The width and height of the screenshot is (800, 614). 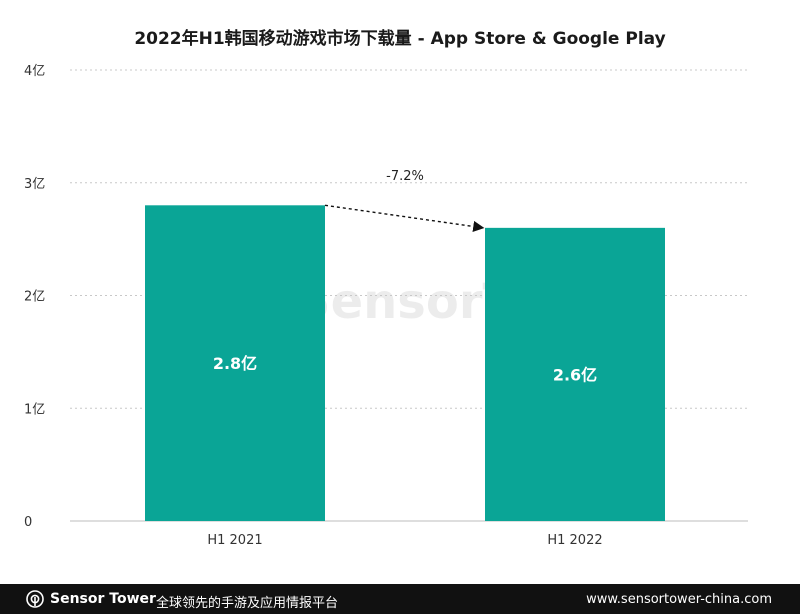 I want to click on x-tick-label: H1 2021, so click(x=234, y=540).